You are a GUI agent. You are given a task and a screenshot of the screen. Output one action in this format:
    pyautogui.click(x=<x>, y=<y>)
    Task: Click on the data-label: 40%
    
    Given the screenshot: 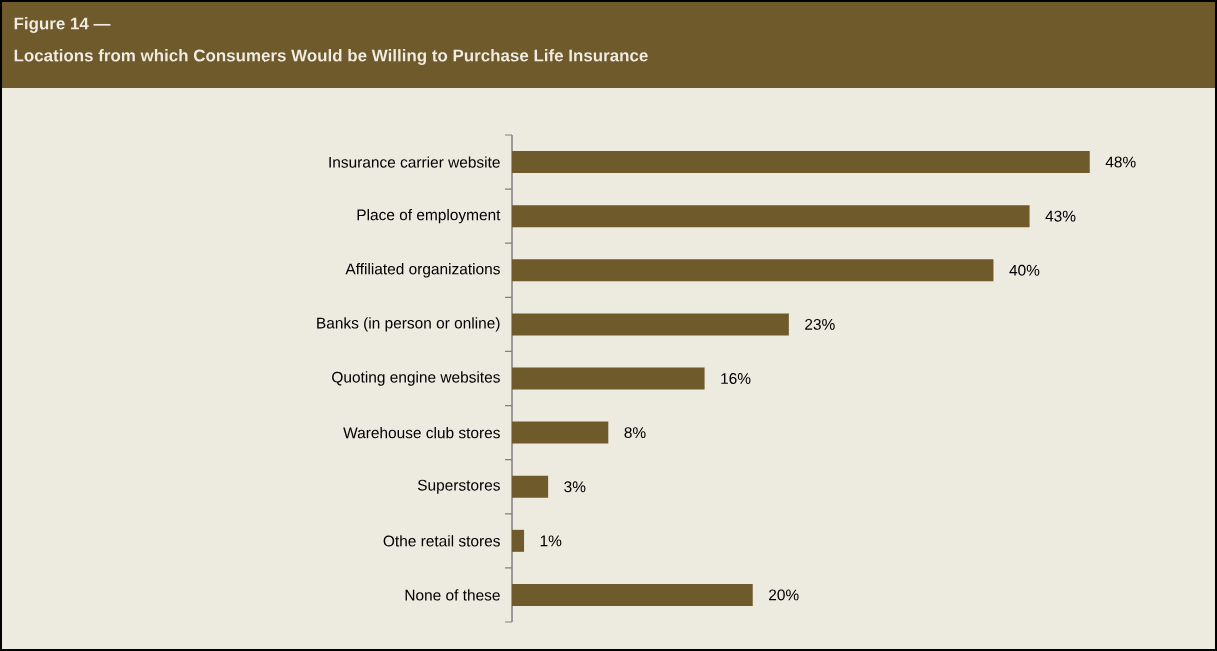 What is the action you would take?
    pyautogui.click(x=1024, y=270)
    